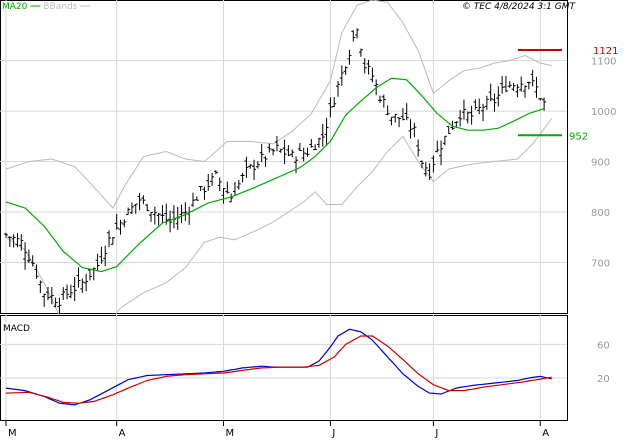 This screenshot has width=627, height=440. I want to click on month-label: J, so click(436, 433).